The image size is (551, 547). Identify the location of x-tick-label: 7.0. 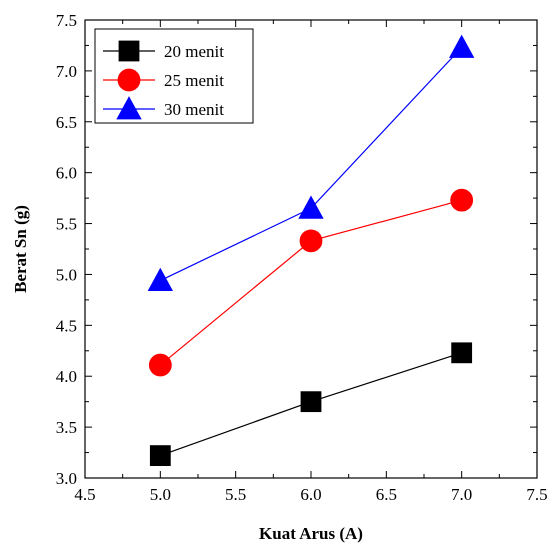
(461, 494).